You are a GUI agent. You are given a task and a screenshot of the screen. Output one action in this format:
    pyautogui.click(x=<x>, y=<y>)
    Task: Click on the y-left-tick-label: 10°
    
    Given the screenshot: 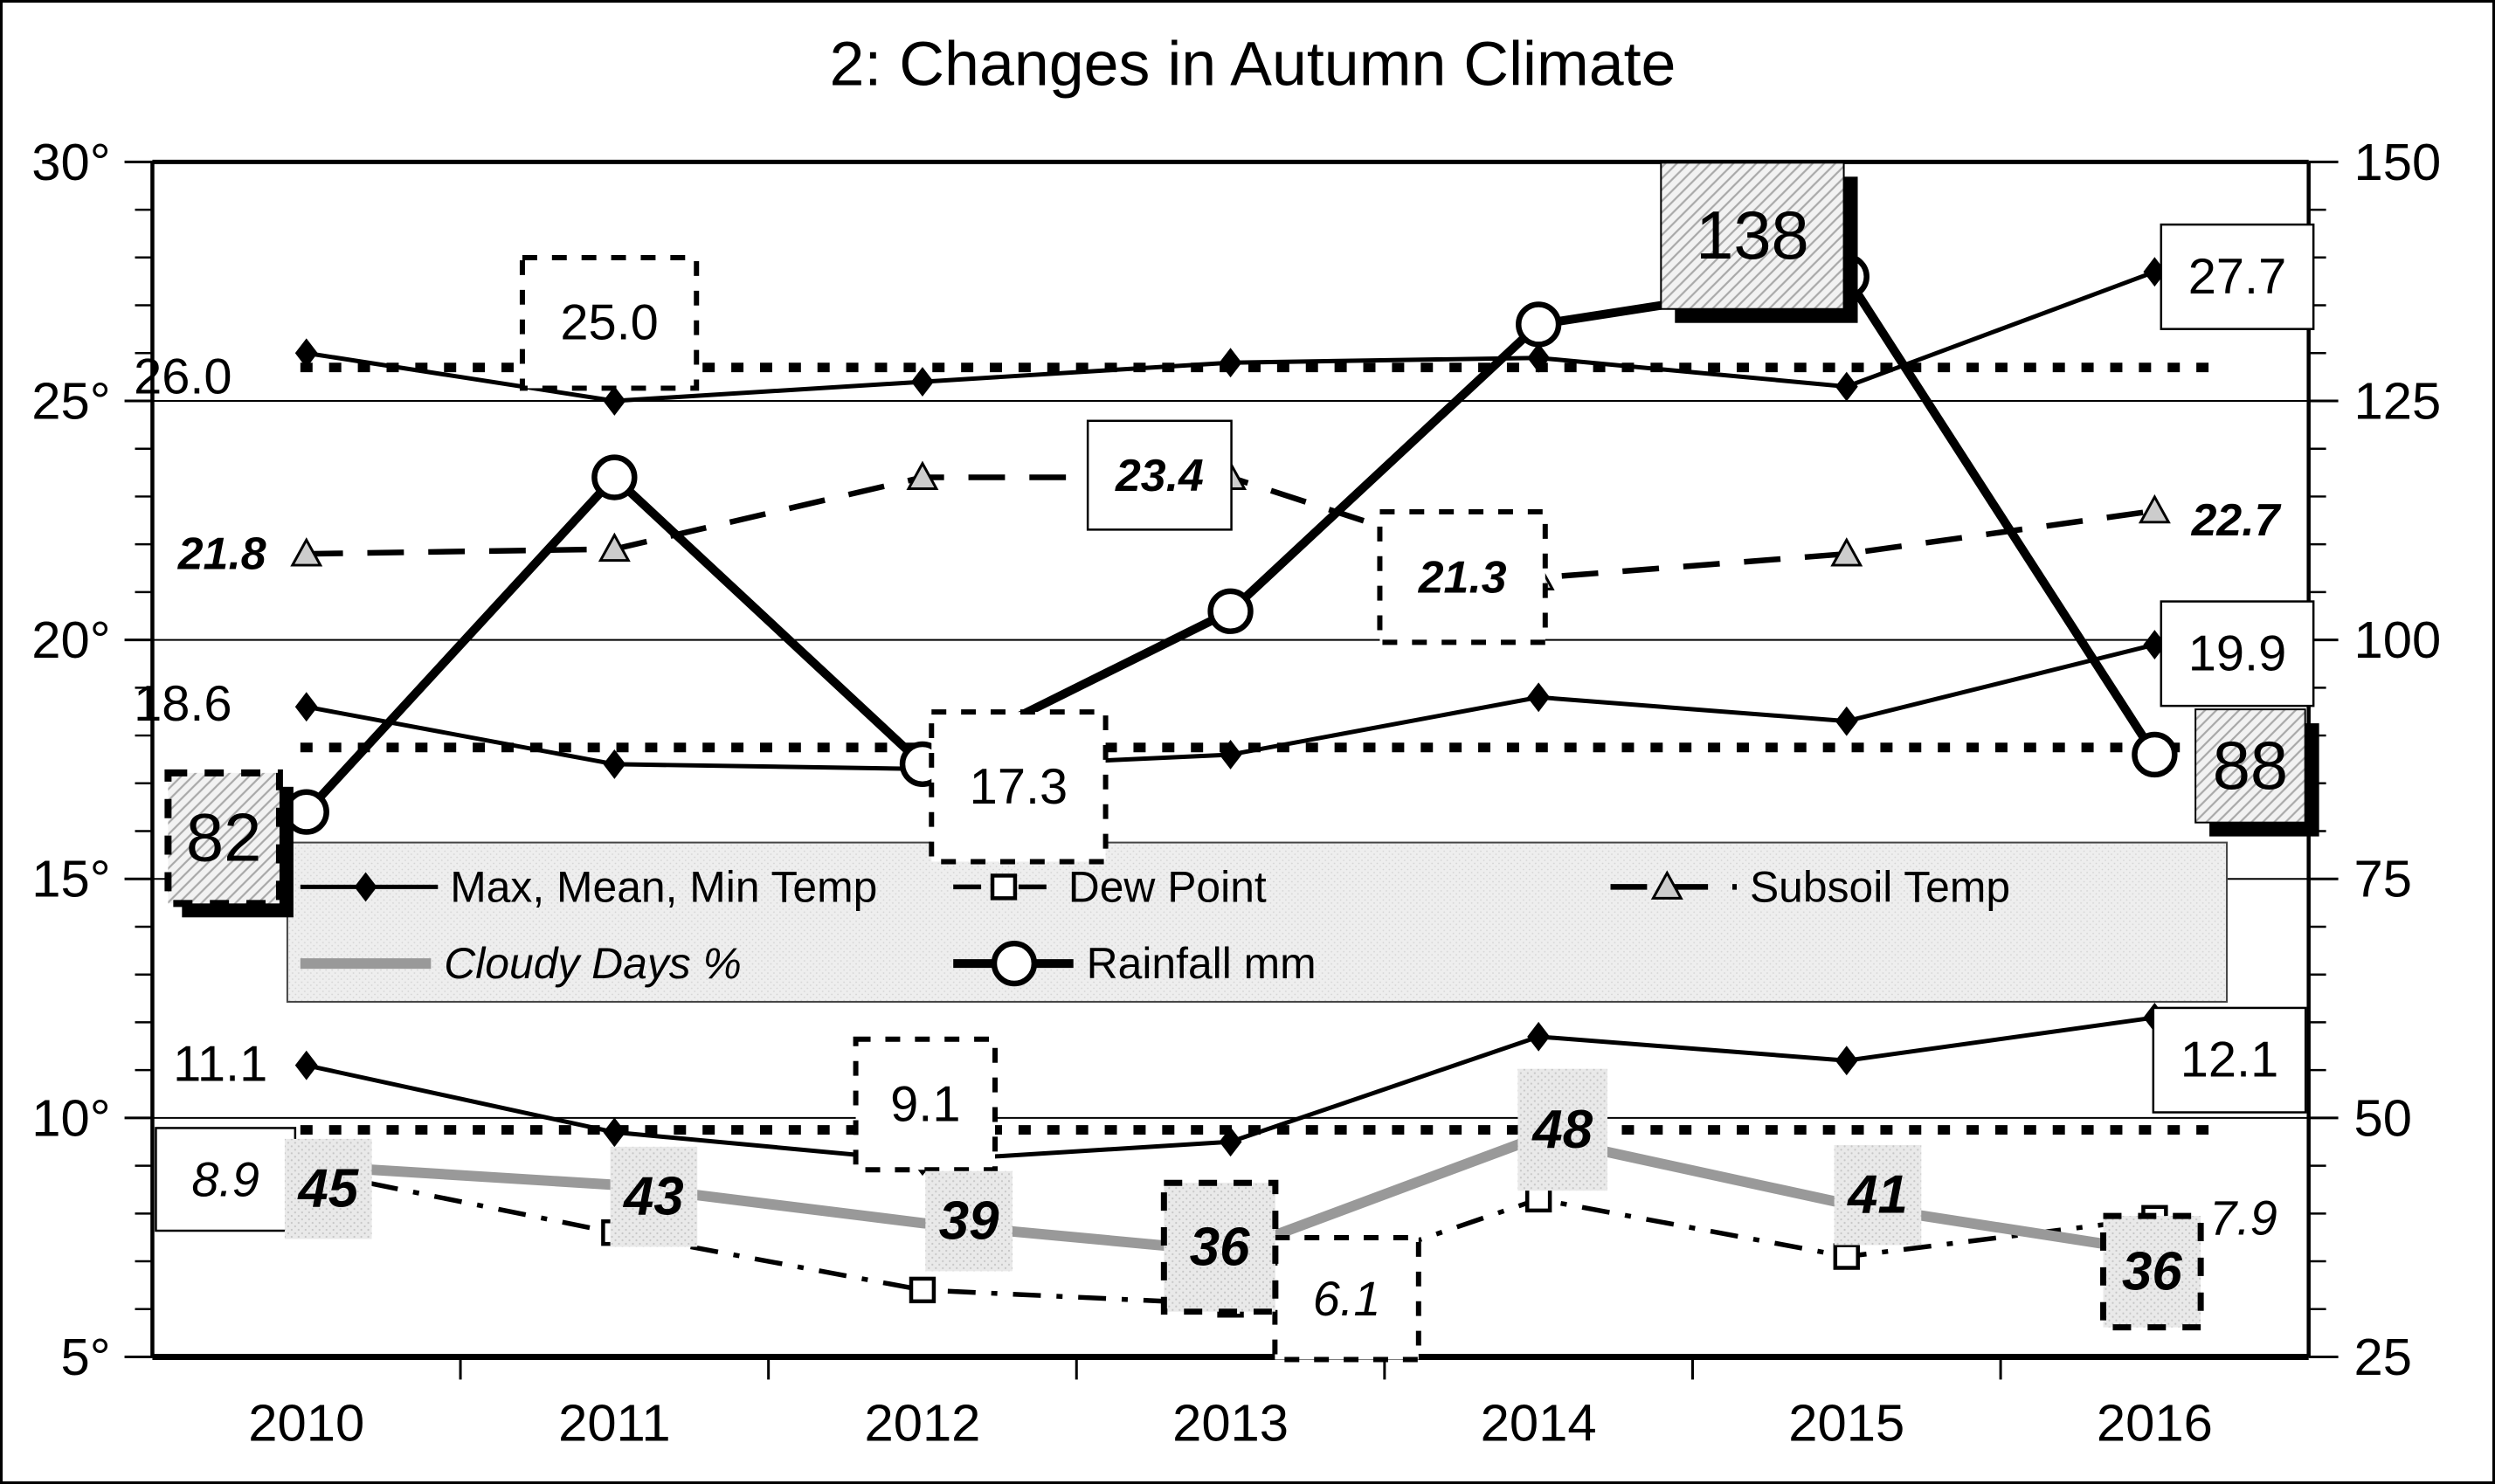 What is the action you would take?
    pyautogui.click(x=70, y=1117)
    